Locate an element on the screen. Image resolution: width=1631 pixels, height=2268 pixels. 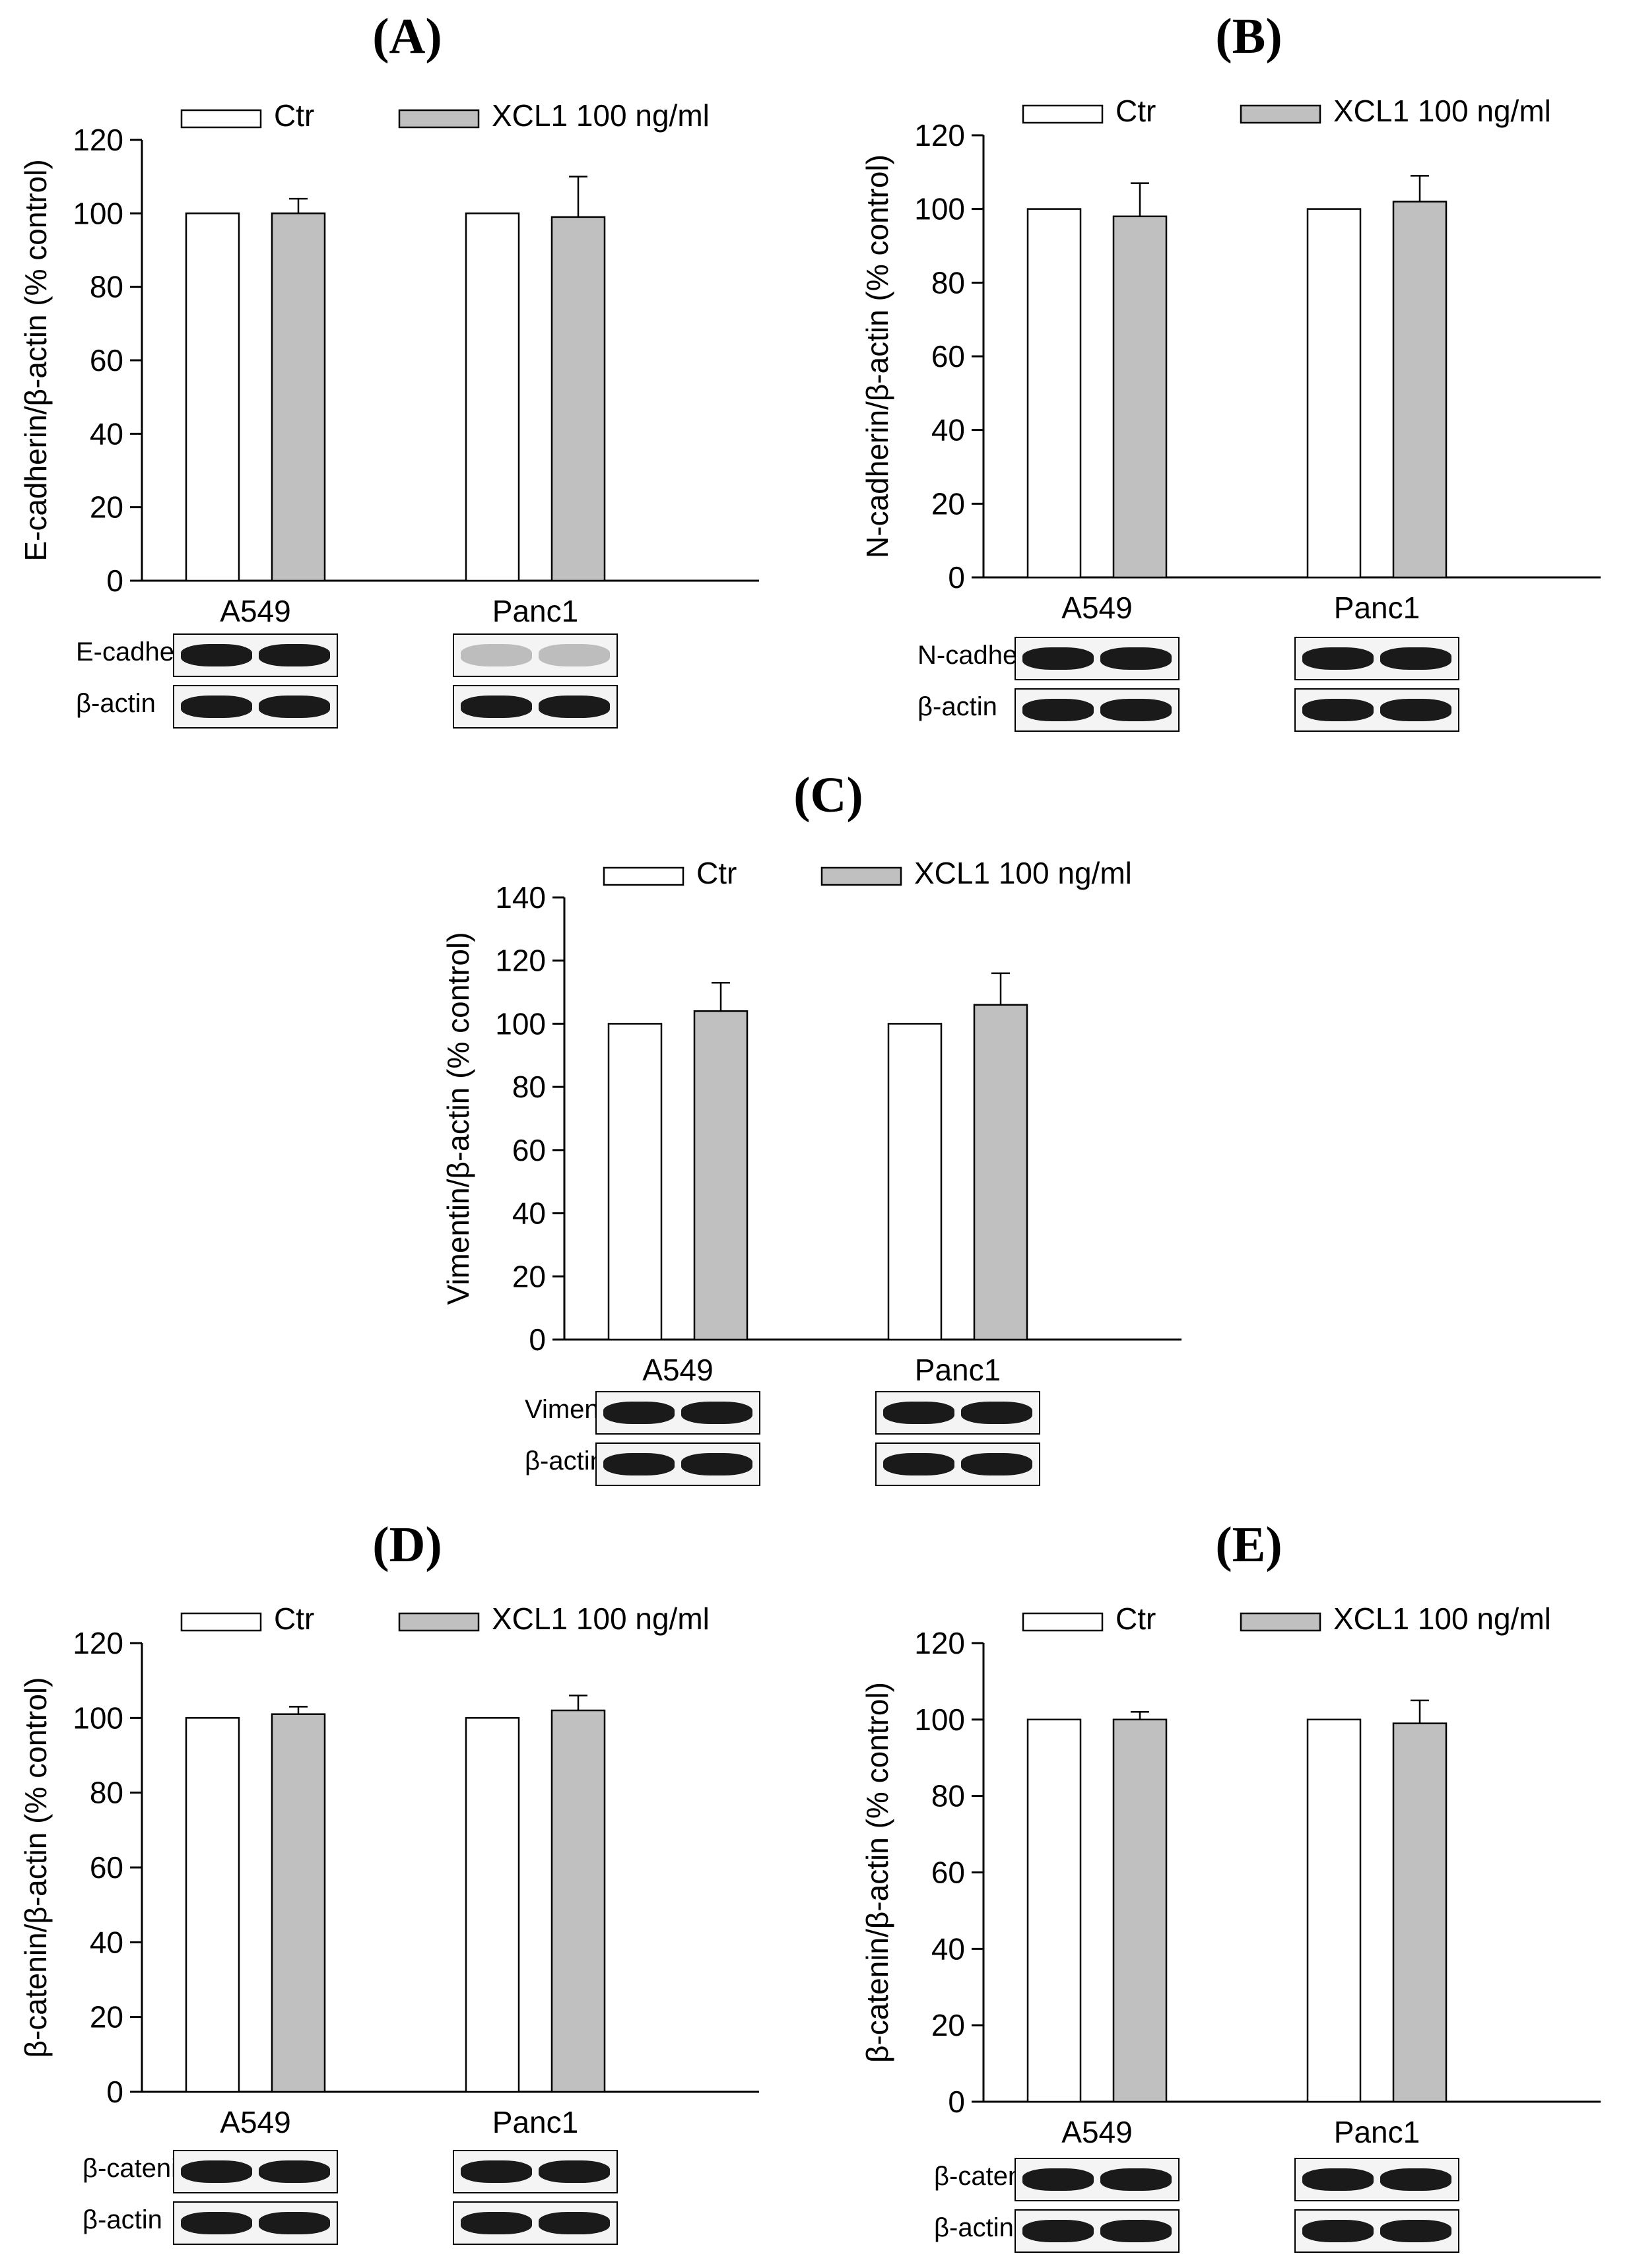
panel-e-letter: (E) is located at coordinates (1248, 1545).